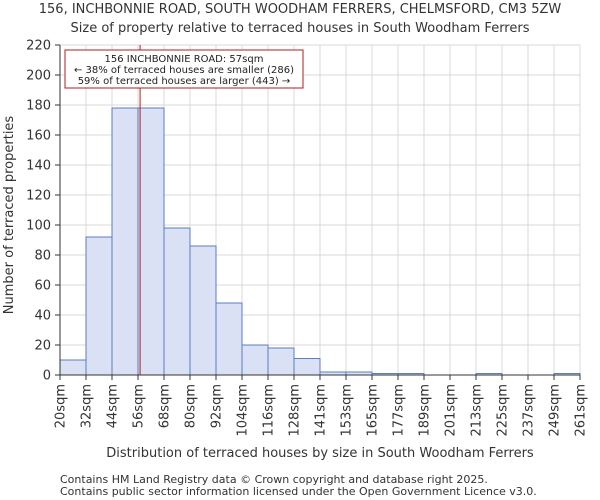 The width and height of the screenshot is (600, 500). Describe the element at coordinates (38, 76) in the screenshot. I see `y-tick-label: 200` at that location.